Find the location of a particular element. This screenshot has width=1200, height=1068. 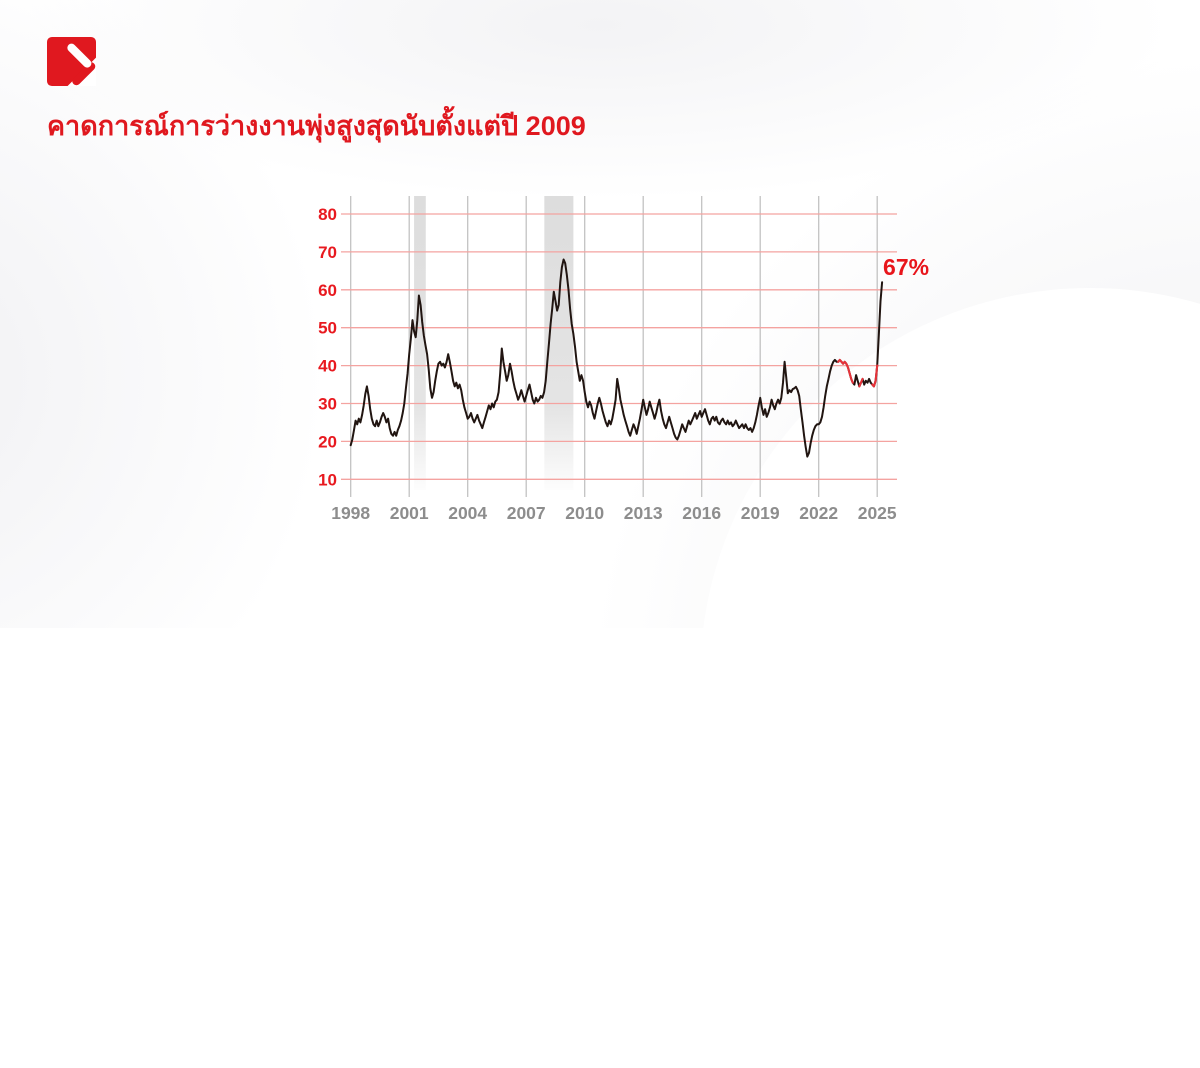

data-line is located at coordinates (616, 358).